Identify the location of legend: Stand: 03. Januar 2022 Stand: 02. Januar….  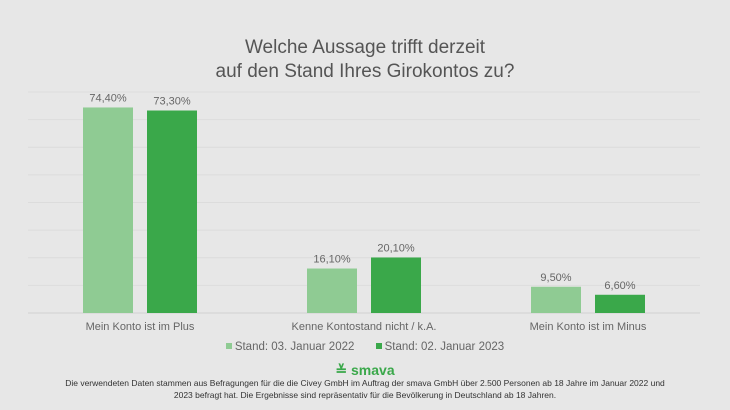
(365, 347).